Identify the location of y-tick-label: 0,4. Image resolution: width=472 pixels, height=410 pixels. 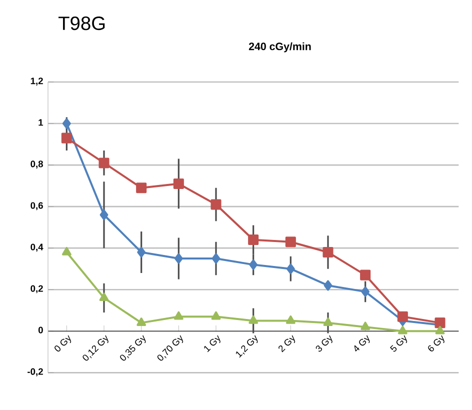
(37, 248).